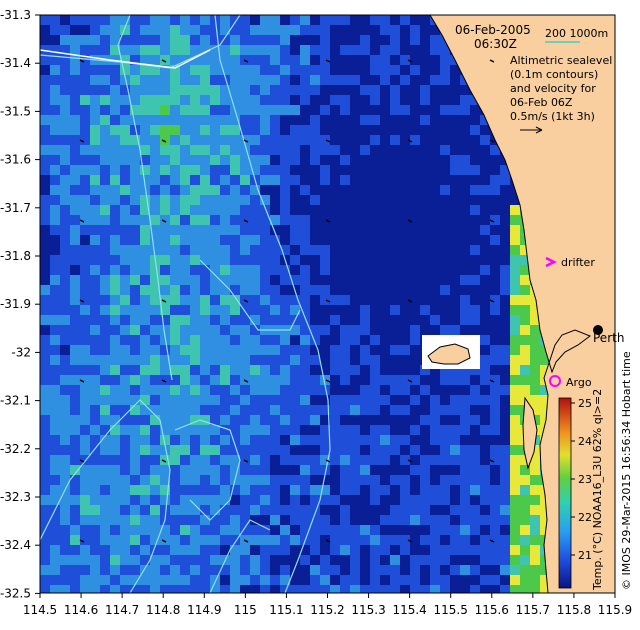 This screenshot has width=640, height=630. What do you see at coordinates (551, 262) in the screenshot?
I see `drifter-marker-icon` at bounding box center [551, 262].